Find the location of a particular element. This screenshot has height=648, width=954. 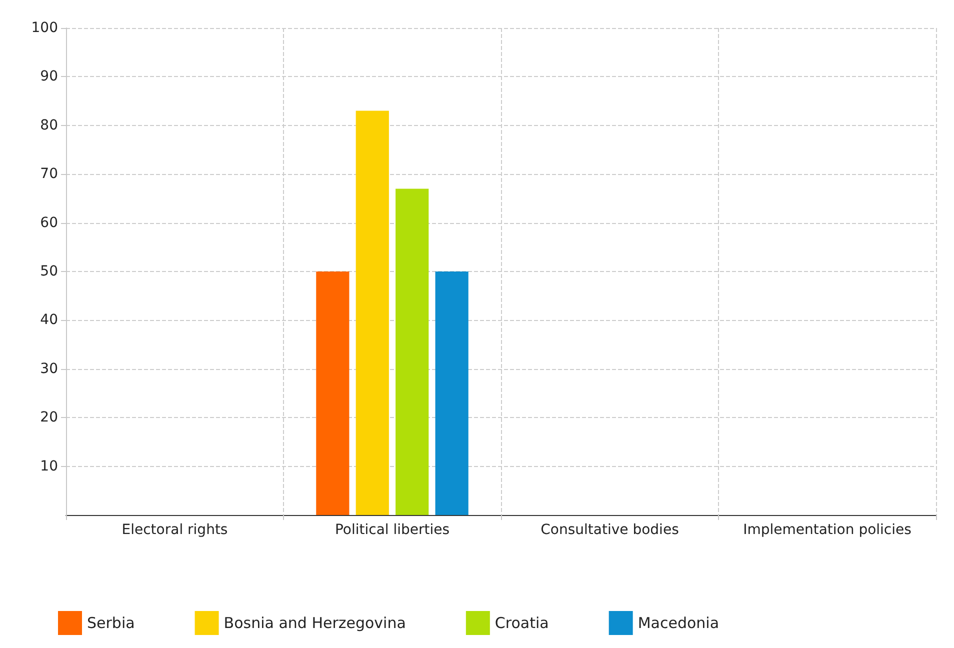

y-tick-label: 30 is located at coordinates (49, 368).